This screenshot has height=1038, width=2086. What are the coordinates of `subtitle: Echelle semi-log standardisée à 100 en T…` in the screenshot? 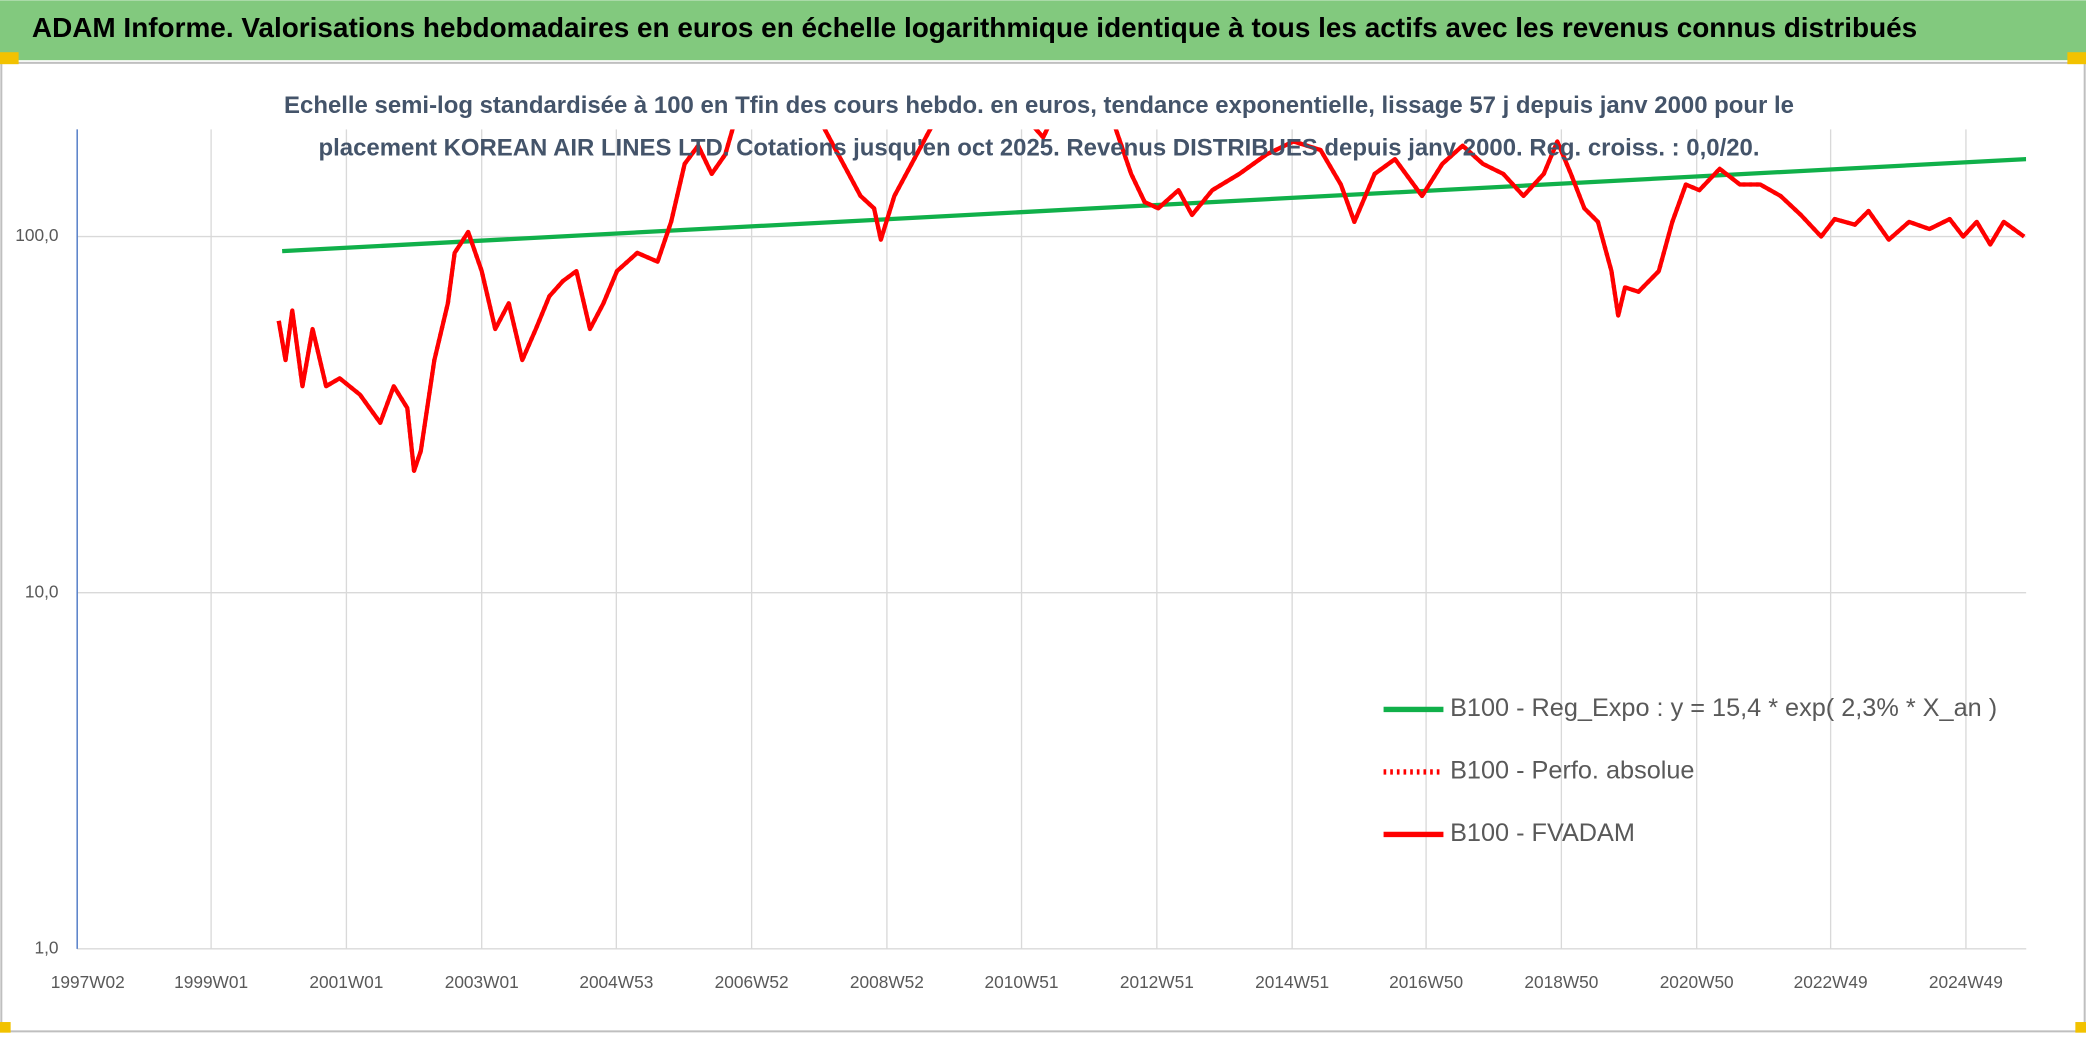 It's located at (1039, 105).